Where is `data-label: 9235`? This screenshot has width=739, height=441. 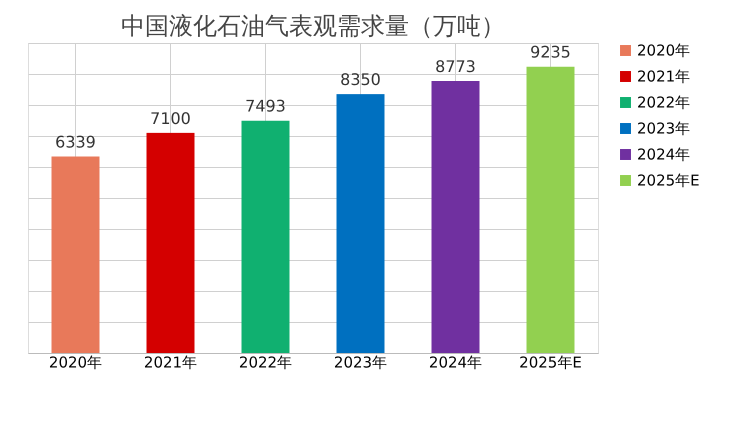
data-label: 9235 is located at coordinates (550, 52).